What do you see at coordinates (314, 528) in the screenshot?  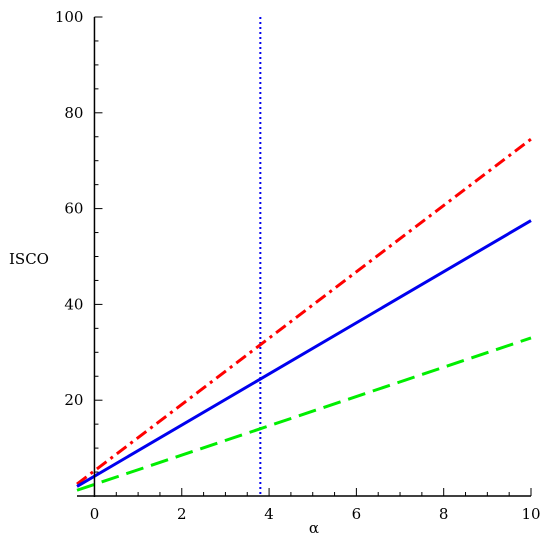 I see `x-axis-title: α` at bounding box center [314, 528].